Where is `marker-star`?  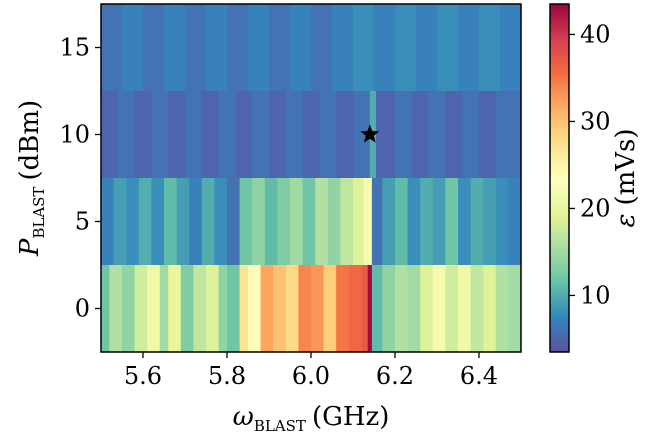 marker-star is located at coordinates (370, 133).